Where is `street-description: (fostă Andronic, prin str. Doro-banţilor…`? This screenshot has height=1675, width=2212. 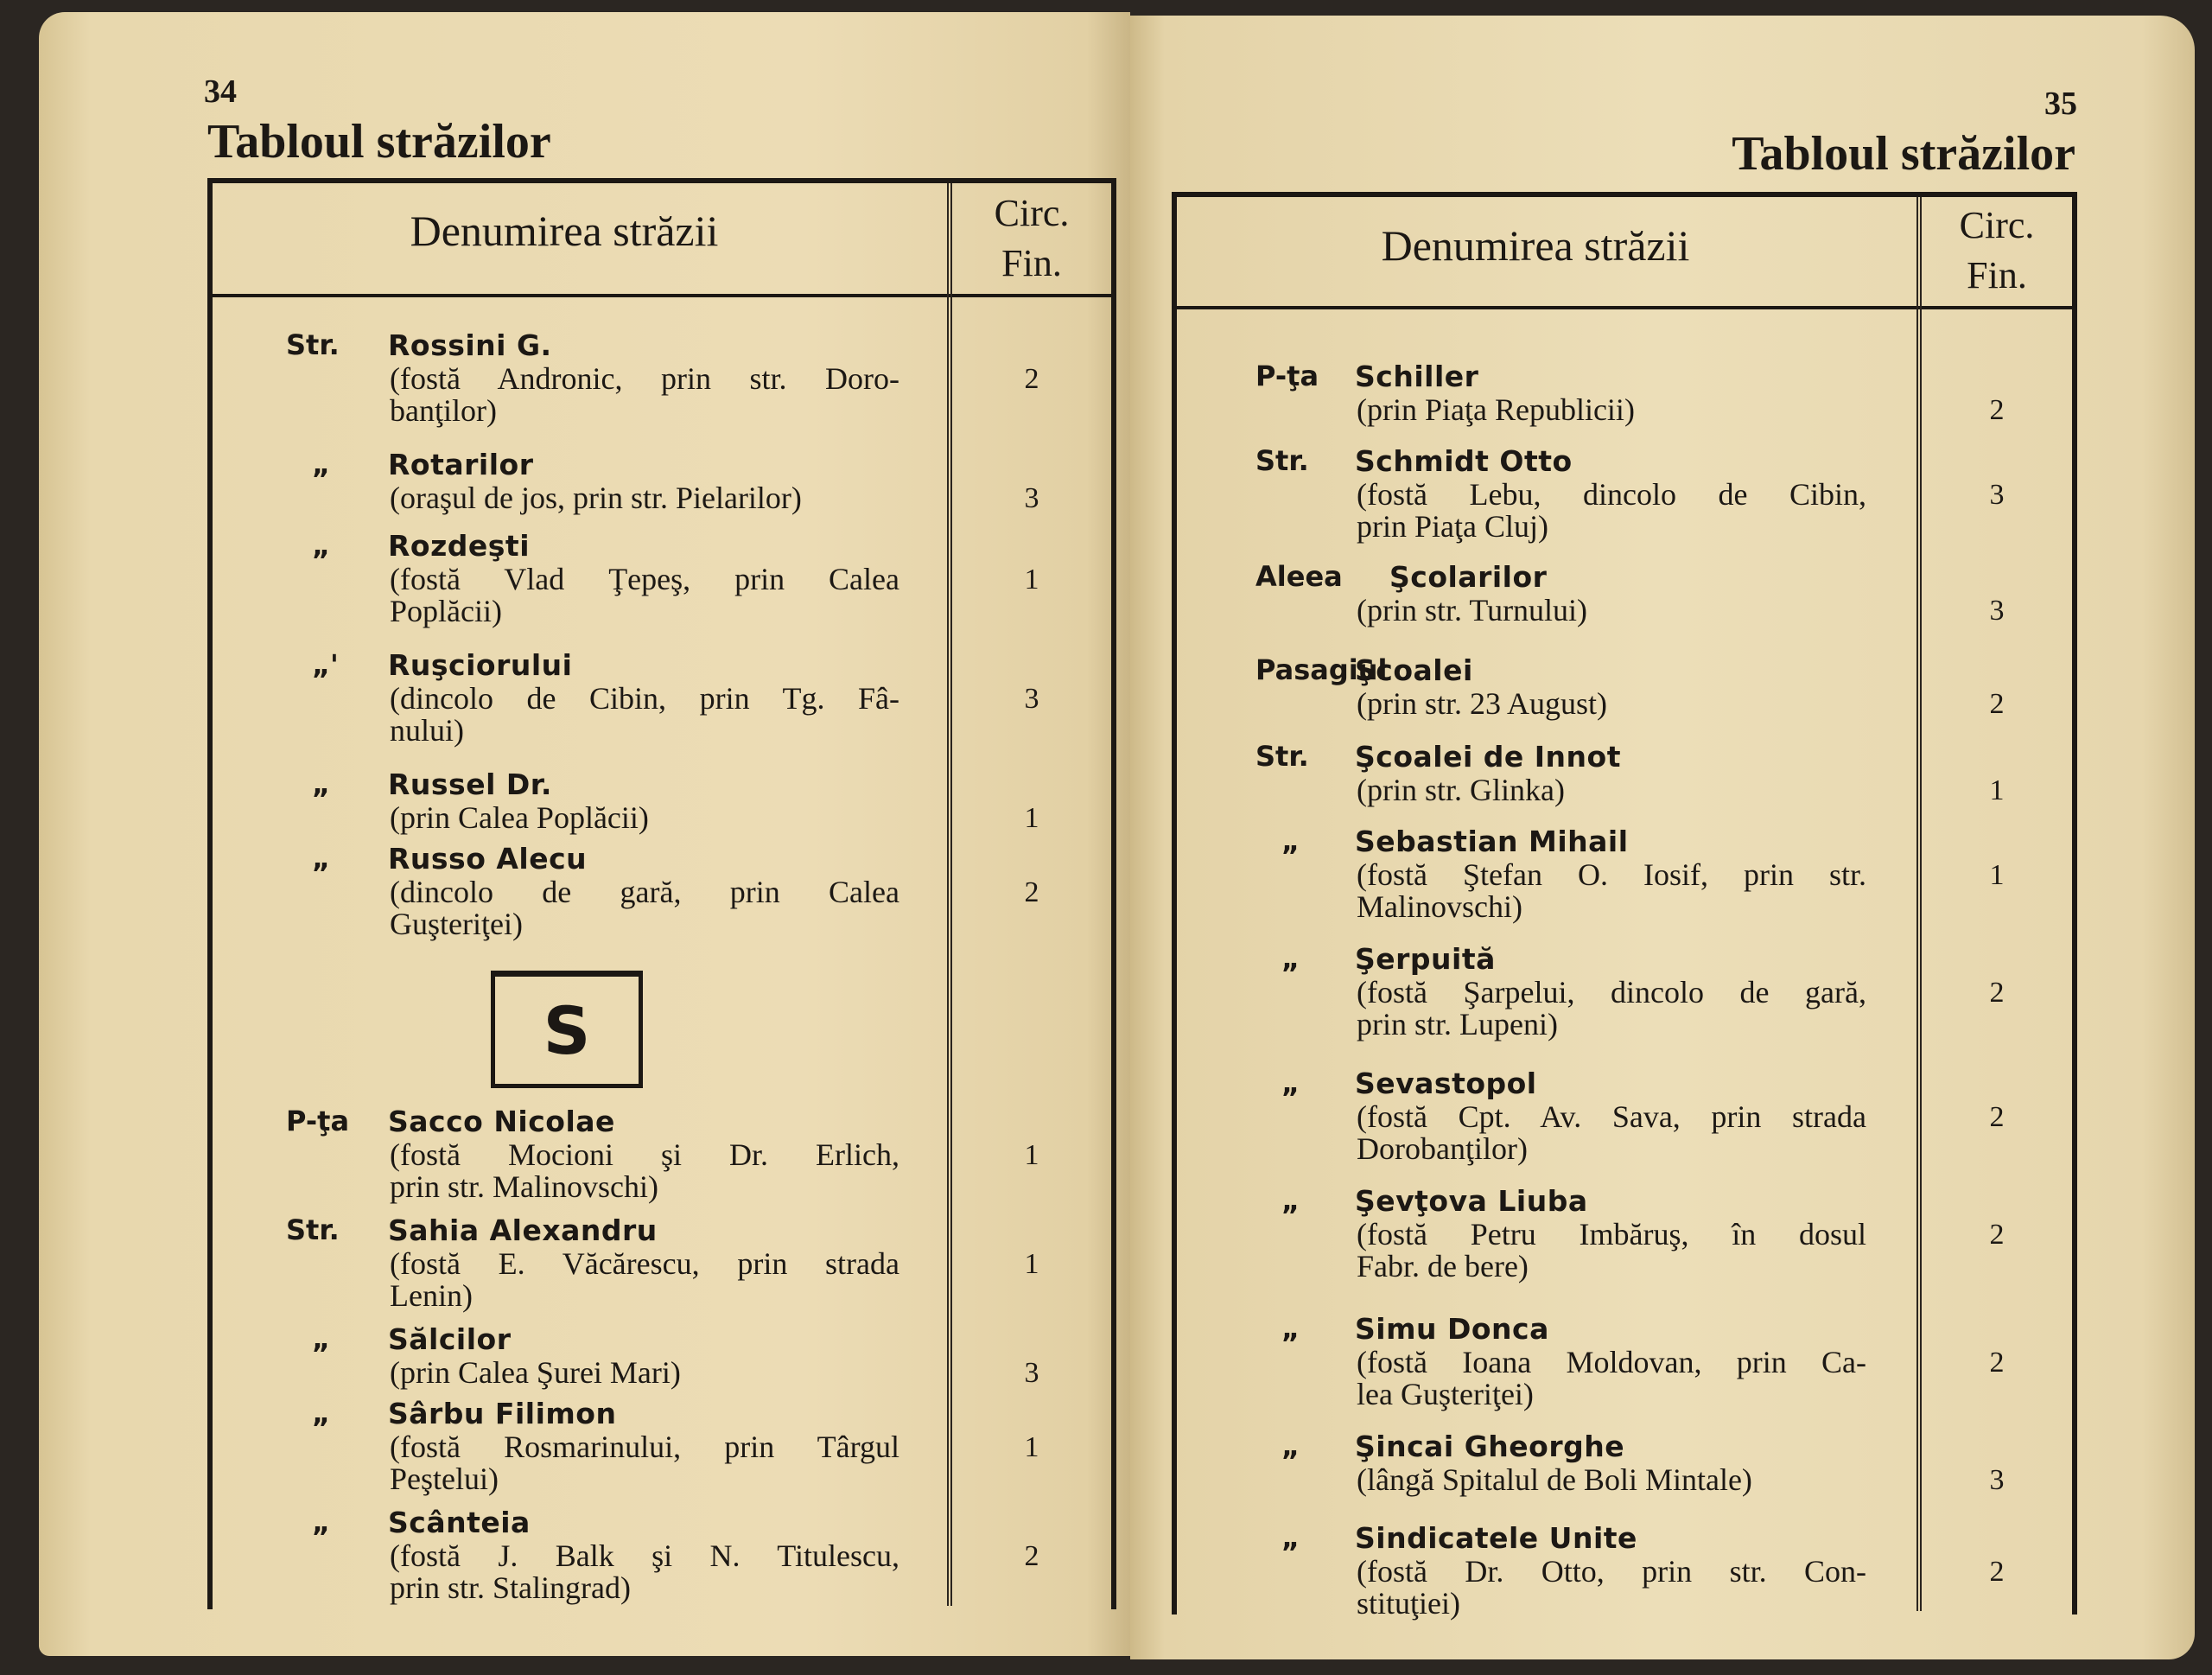 street-description: (fostă Andronic, prin str. Doro-banţilor… is located at coordinates (644, 395).